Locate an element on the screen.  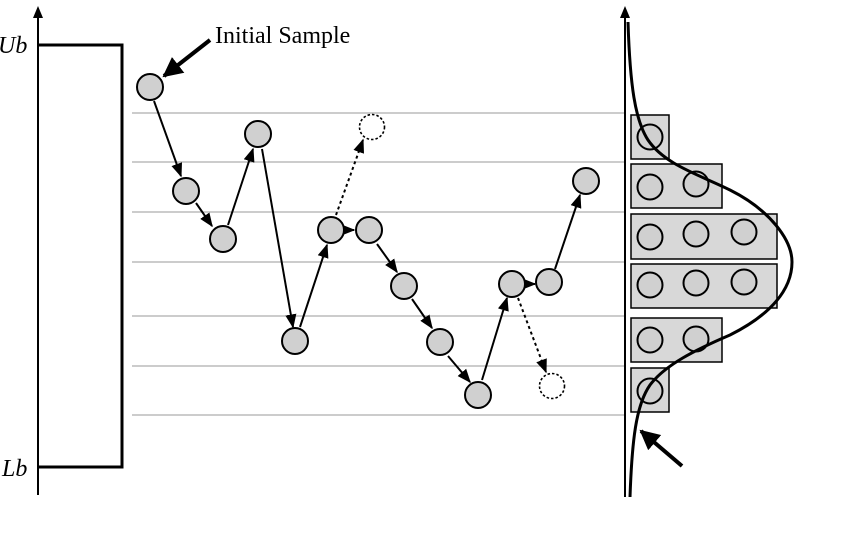
tail-callout-arrow is located at coordinates (661, 448).